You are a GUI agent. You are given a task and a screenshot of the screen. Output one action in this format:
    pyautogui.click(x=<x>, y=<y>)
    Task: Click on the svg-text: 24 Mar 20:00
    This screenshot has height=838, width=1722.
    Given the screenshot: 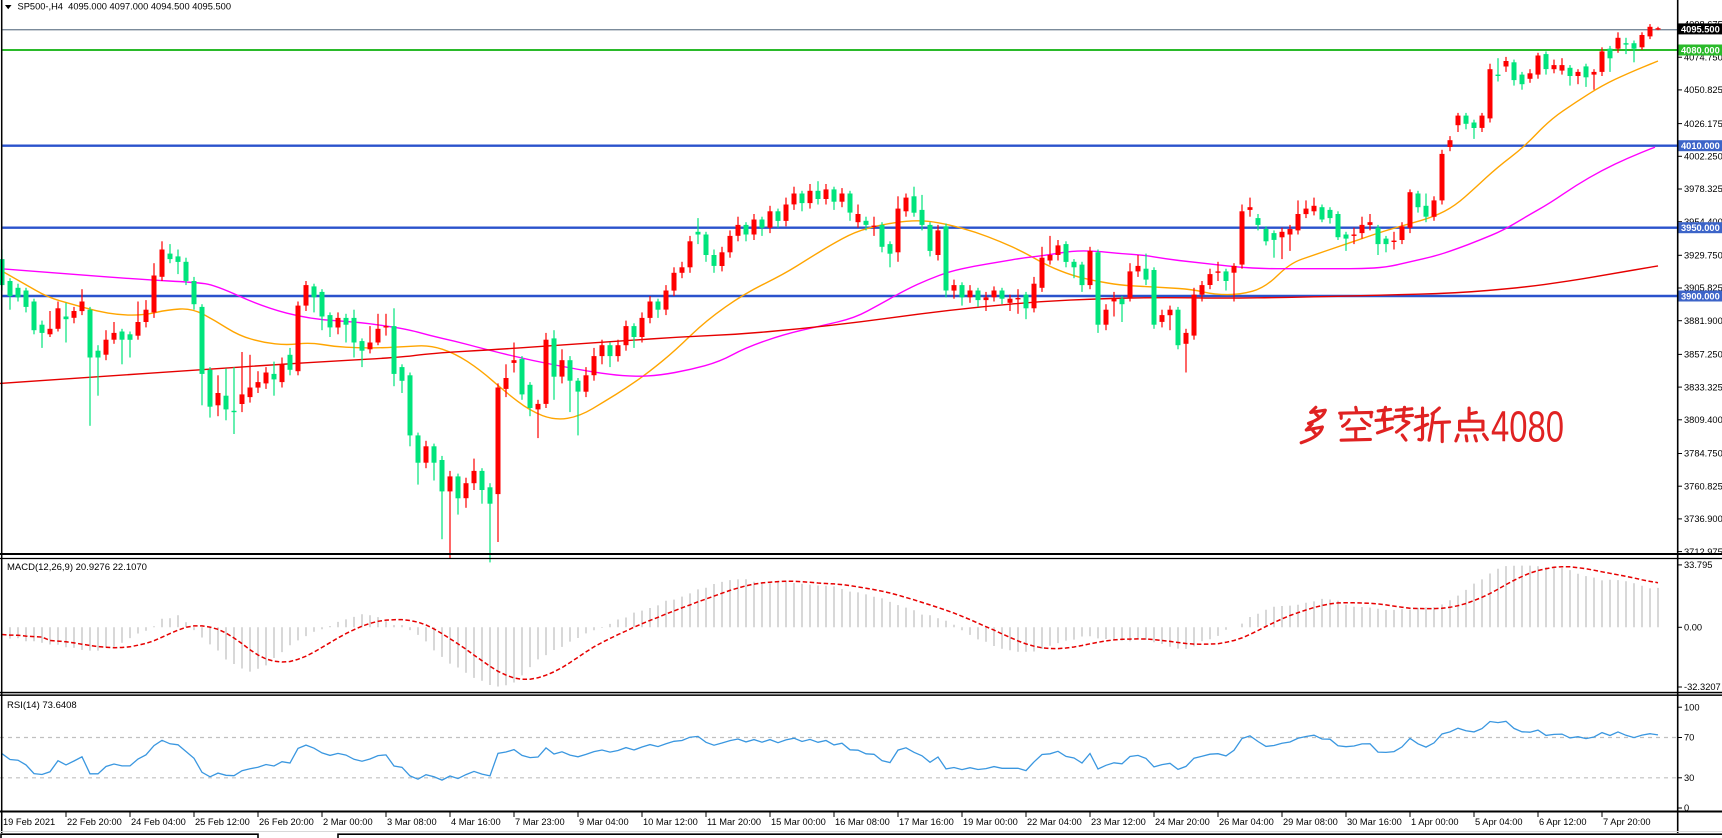 What is the action you would take?
    pyautogui.click(x=1182, y=822)
    